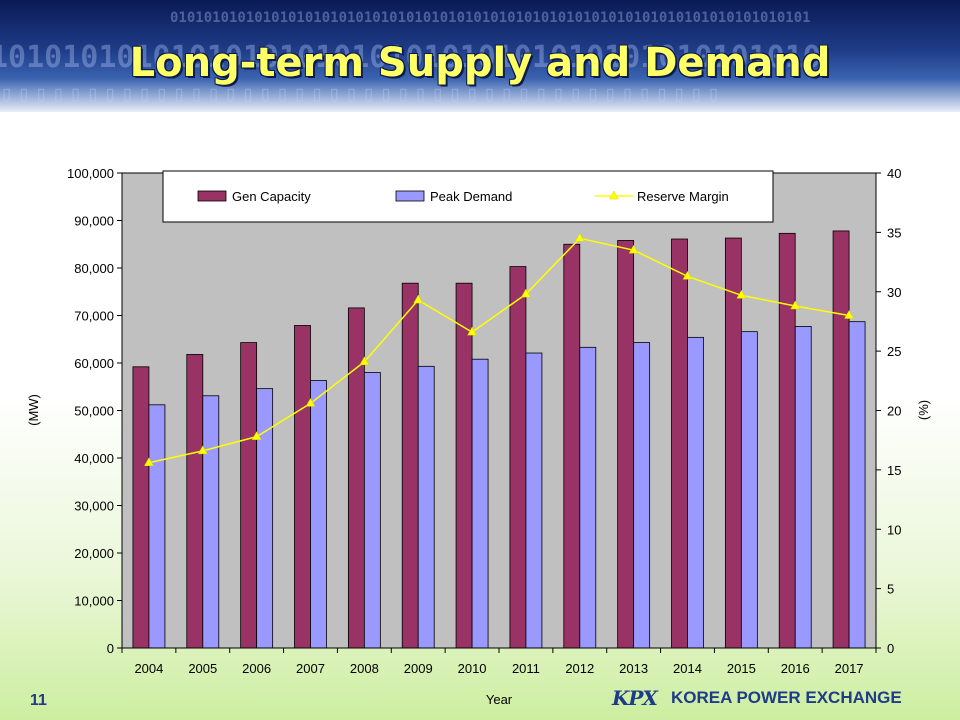  What do you see at coordinates (195, 501) in the screenshot?
I see `bar-gen-capacity-2005` at bounding box center [195, 501].